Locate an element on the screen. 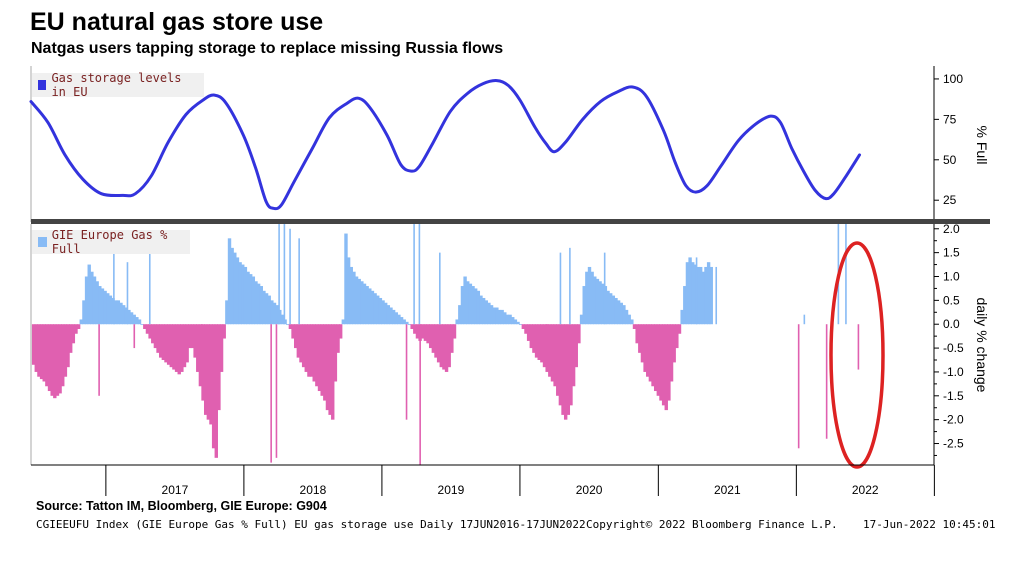 Image resolution: width=1024 pixels, height=564 pixels. legend-label: GIE Europe Gas % Full is located at coordinates (109, 242).